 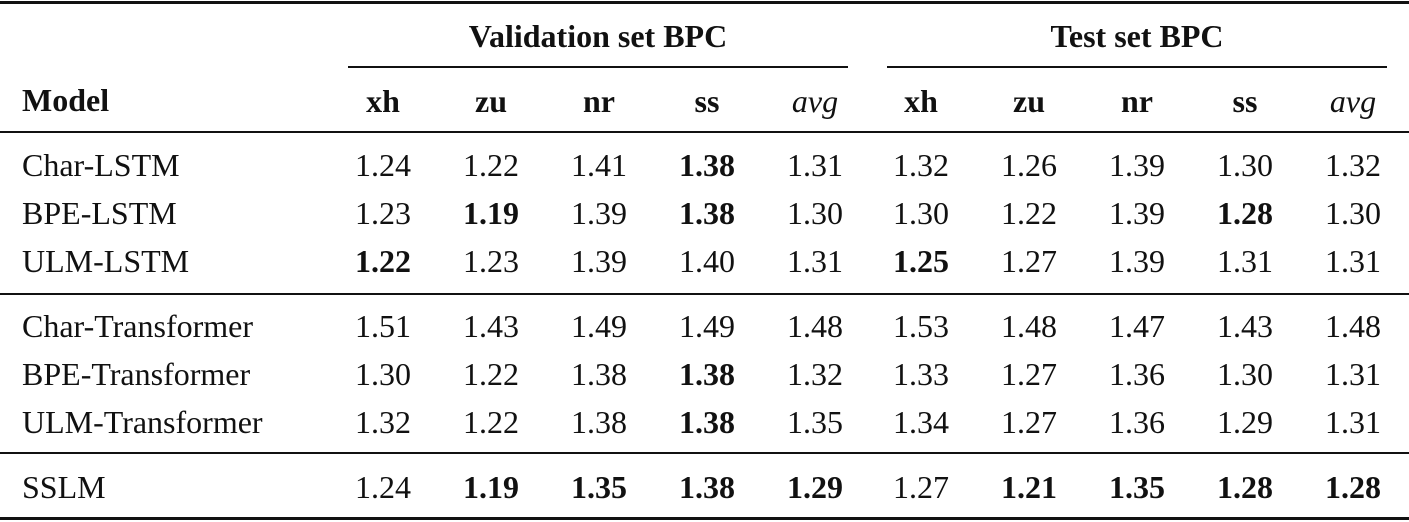 I want to click on cell: 1.33, so click(x=921, y=374).